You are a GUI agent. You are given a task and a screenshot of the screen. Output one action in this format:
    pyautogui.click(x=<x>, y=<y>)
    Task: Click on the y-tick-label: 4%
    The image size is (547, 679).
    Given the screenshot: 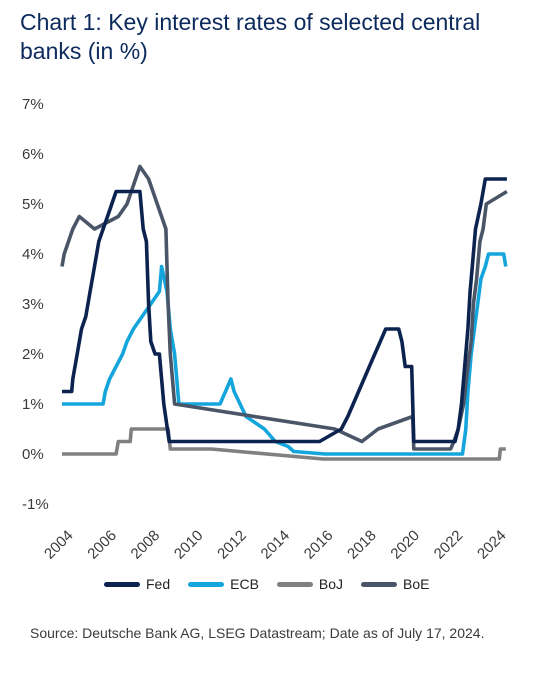 What is the action you would take?
    pyautogui.click(x=33, y=254)
    